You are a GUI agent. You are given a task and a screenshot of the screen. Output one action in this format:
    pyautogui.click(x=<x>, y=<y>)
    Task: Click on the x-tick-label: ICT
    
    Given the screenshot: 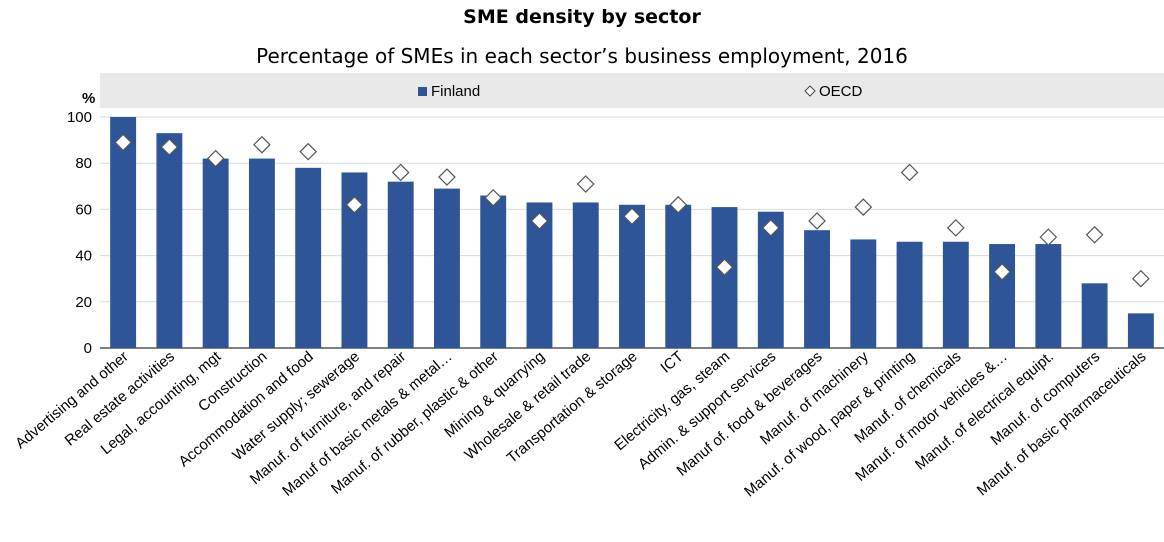 What is the action you would take?
    pyautogui.click(x=671, y=362)
    